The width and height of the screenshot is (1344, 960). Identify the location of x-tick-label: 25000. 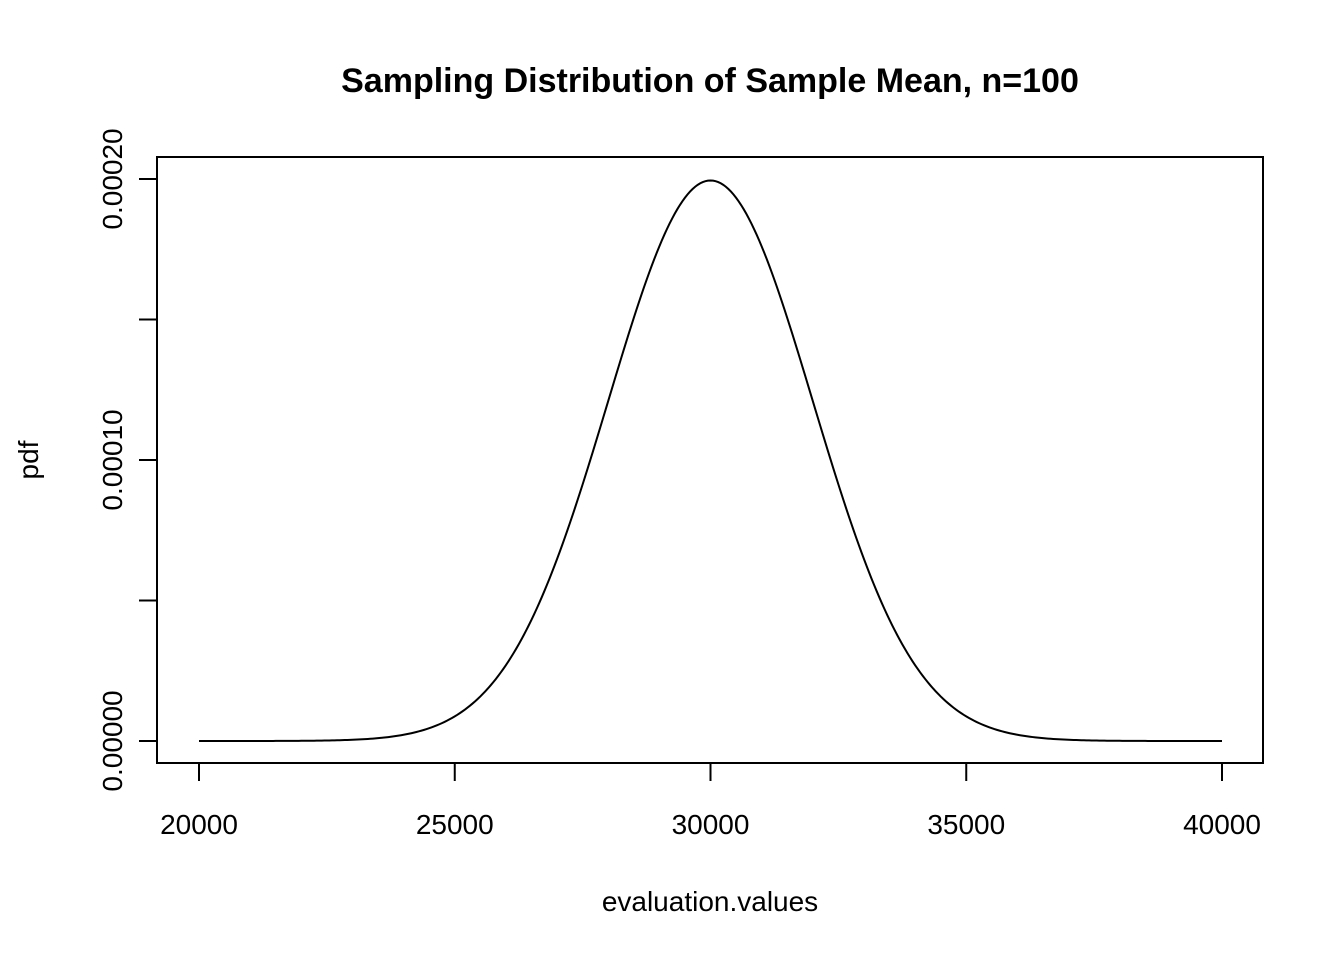
(455, 824).